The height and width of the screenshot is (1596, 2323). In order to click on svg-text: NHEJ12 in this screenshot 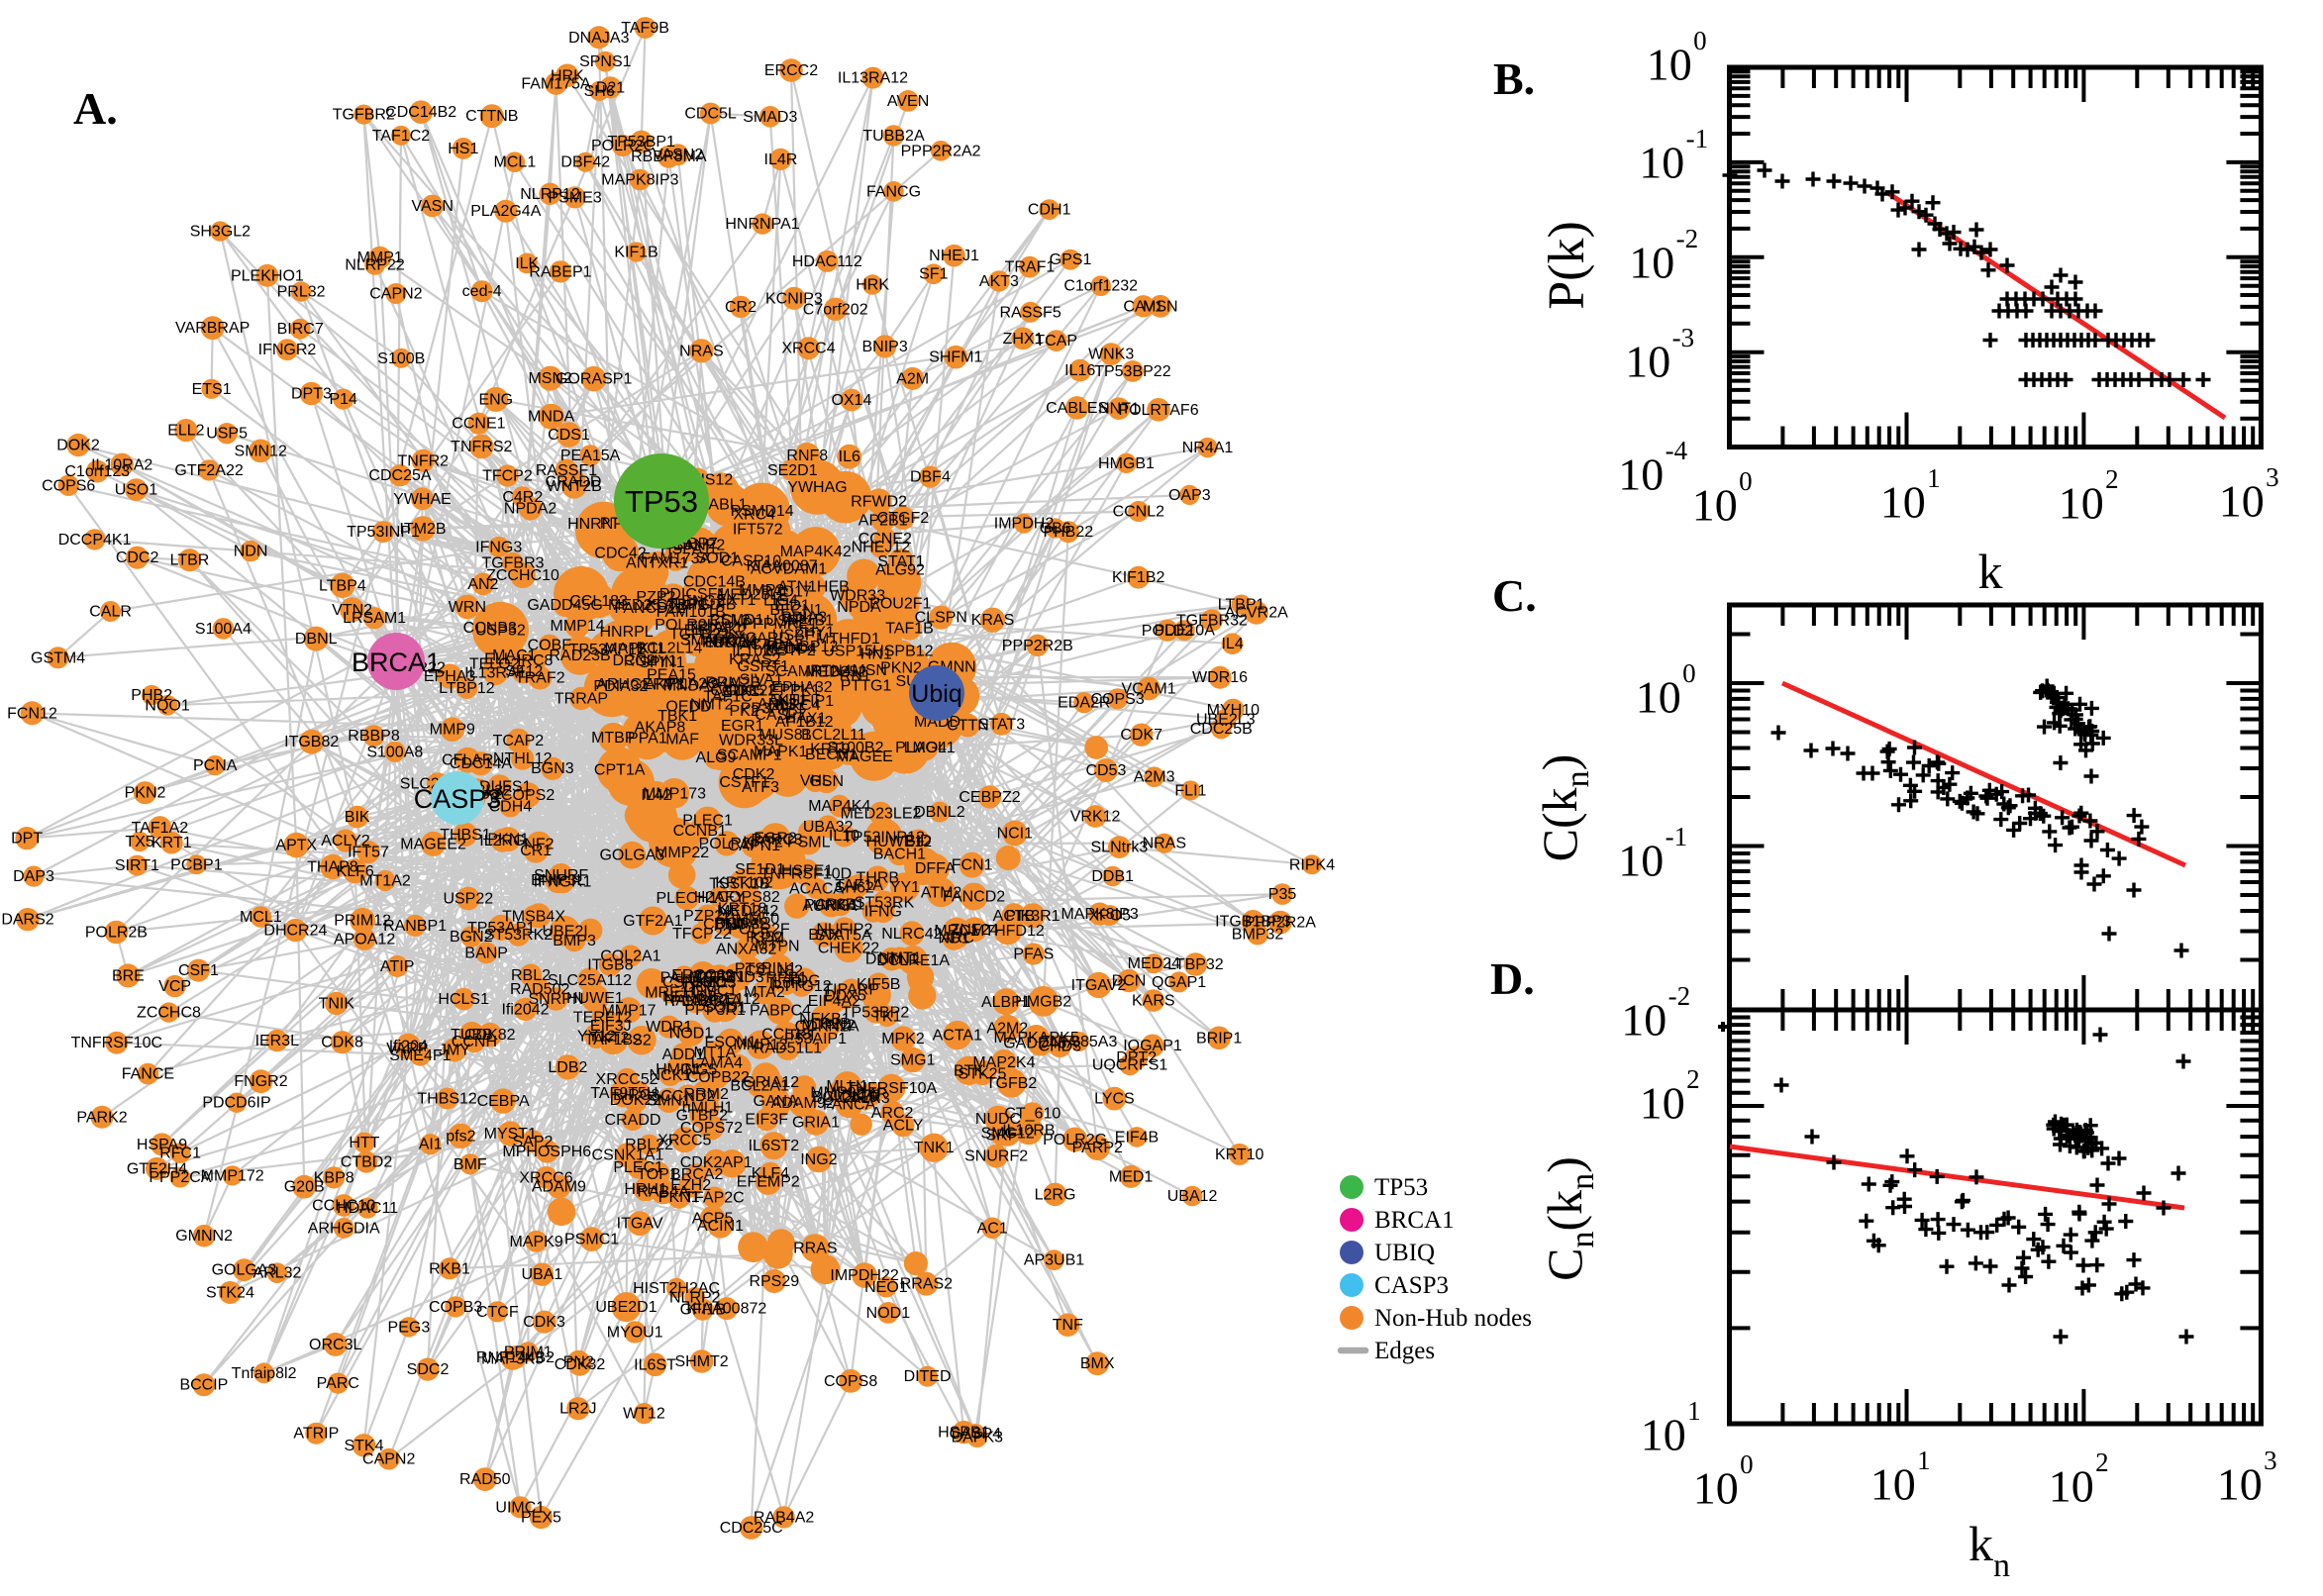, I will do `click(882, 548)`.